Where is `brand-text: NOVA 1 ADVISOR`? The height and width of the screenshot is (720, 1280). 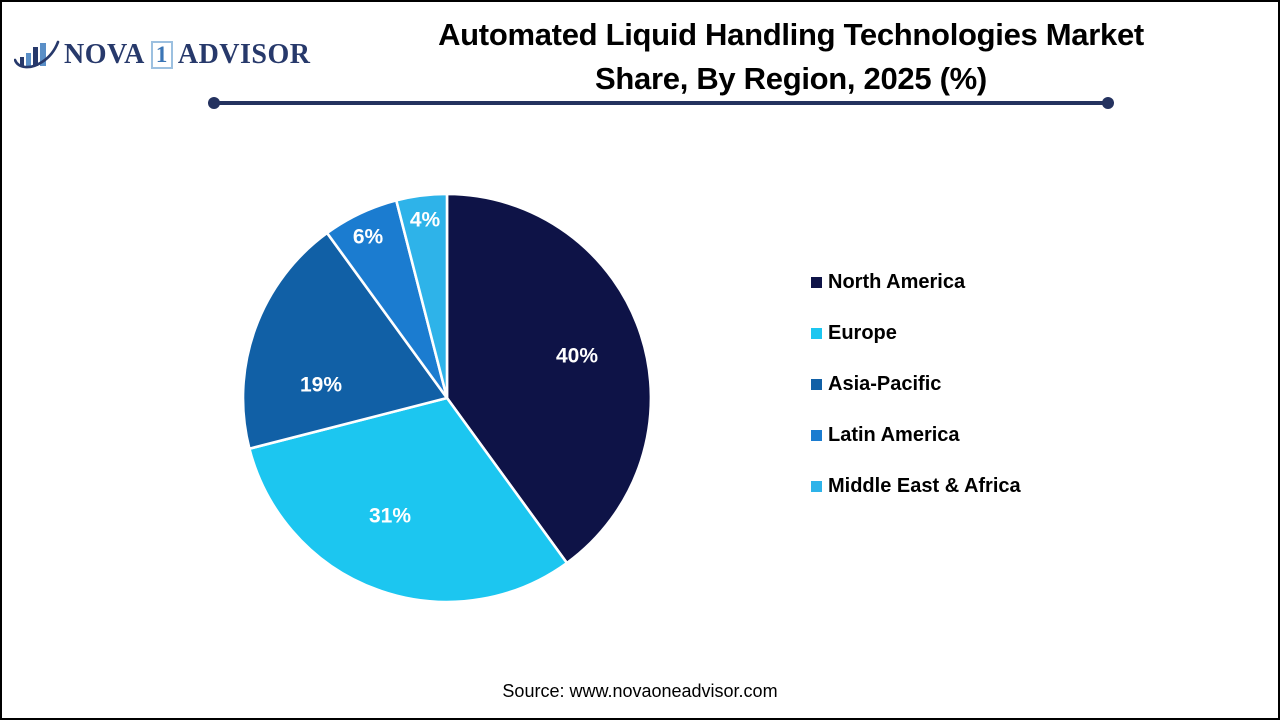 brand-text: NOVA 1 ADVISOR is located at coordinates (187, 55).